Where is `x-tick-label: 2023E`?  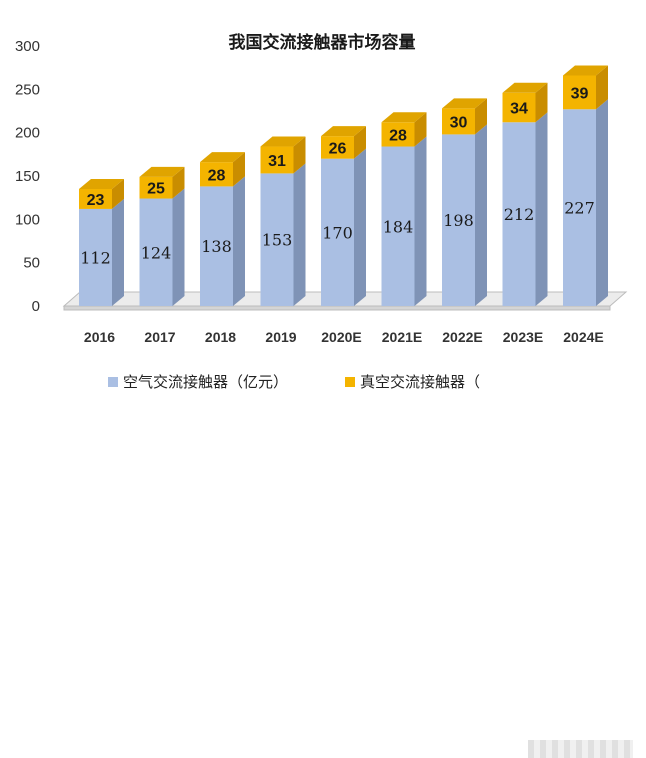
x-tick-label: 2023E is located at coordinates (523, 337).